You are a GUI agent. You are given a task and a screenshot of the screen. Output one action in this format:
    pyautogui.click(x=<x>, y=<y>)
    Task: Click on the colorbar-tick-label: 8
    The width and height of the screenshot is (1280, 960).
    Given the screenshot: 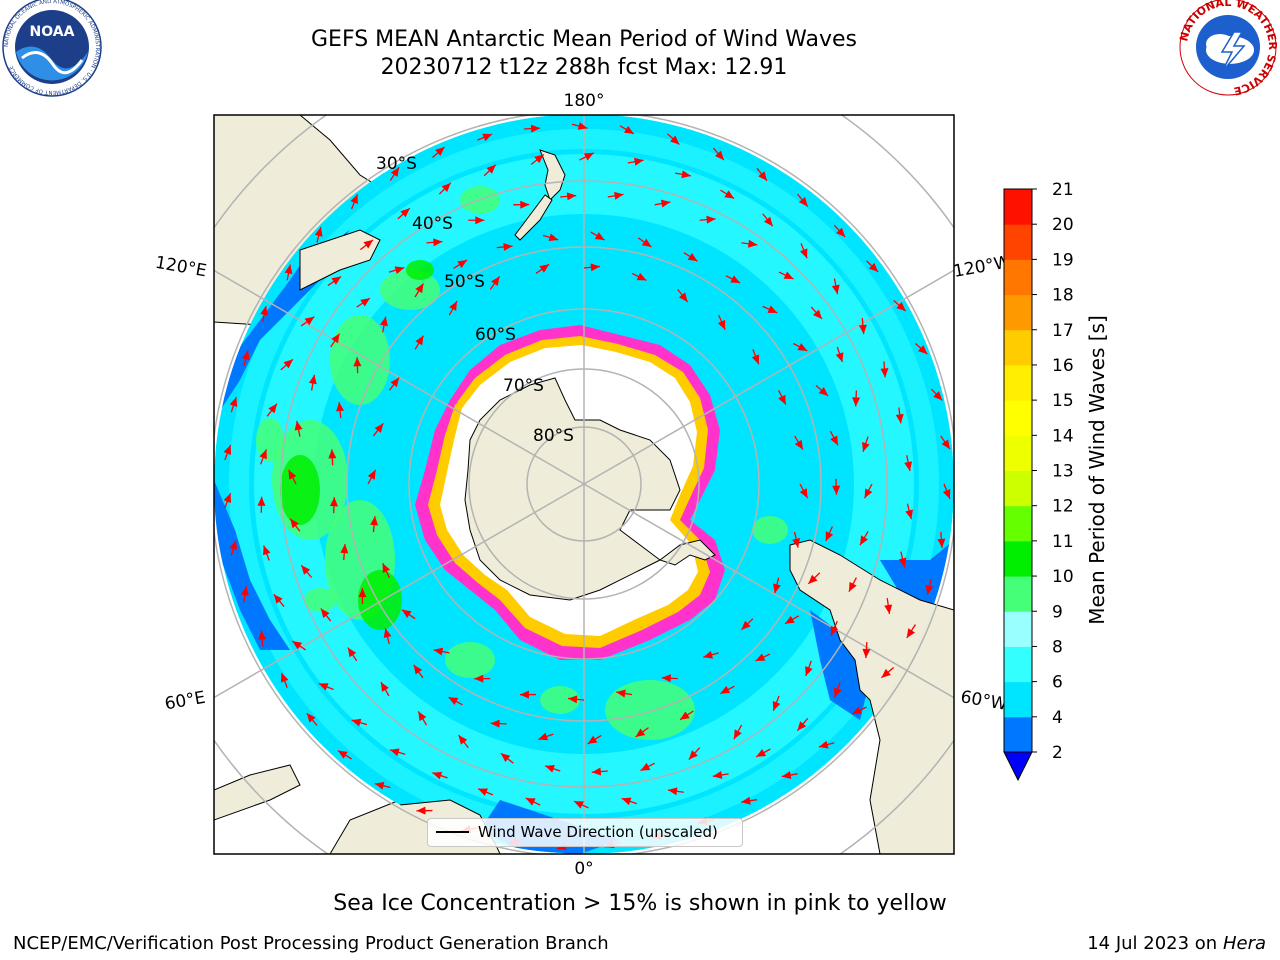 What is the action you would take?
    pyautogui.click(x=1057, y=647)
    